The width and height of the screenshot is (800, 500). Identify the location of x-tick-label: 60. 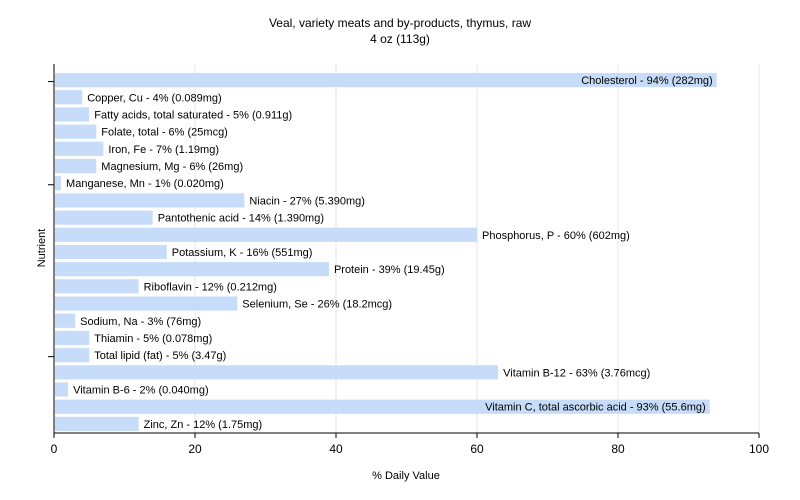
(477, 449).